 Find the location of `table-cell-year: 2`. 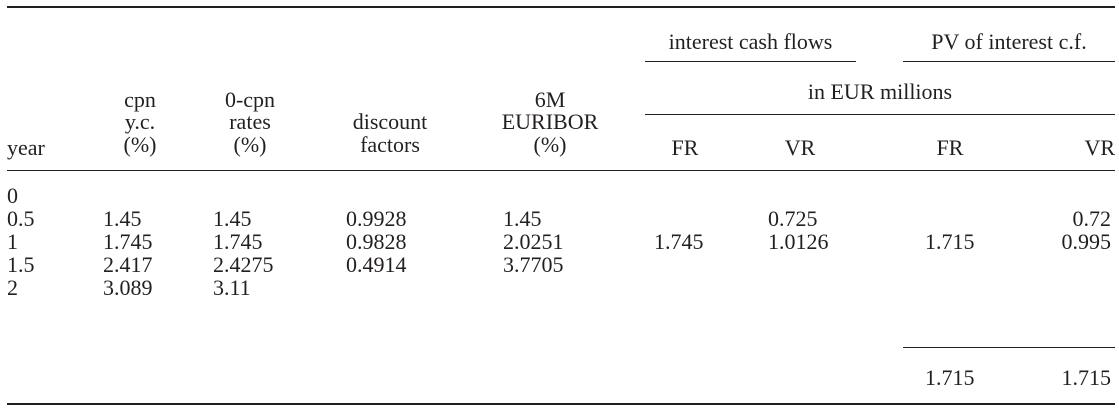

table-cell-year: 2 is located at coordinates (12, 287).